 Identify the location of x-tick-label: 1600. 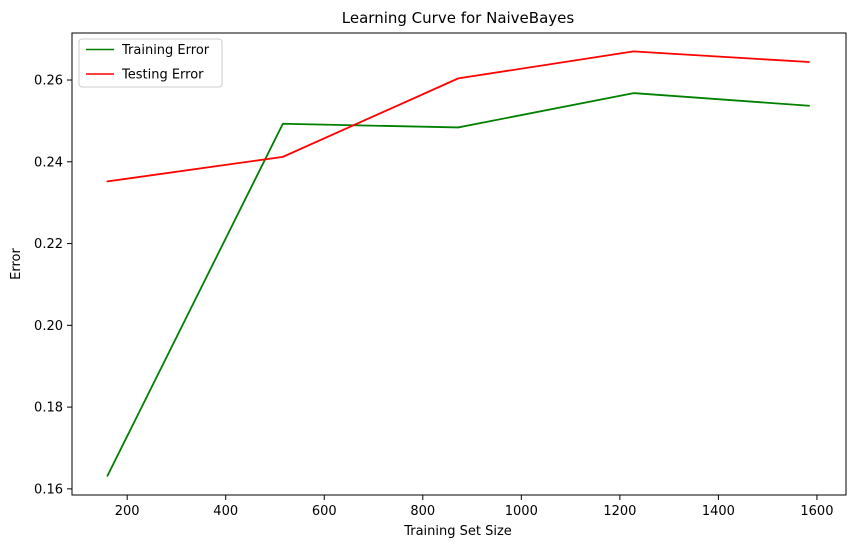
(816, 511).